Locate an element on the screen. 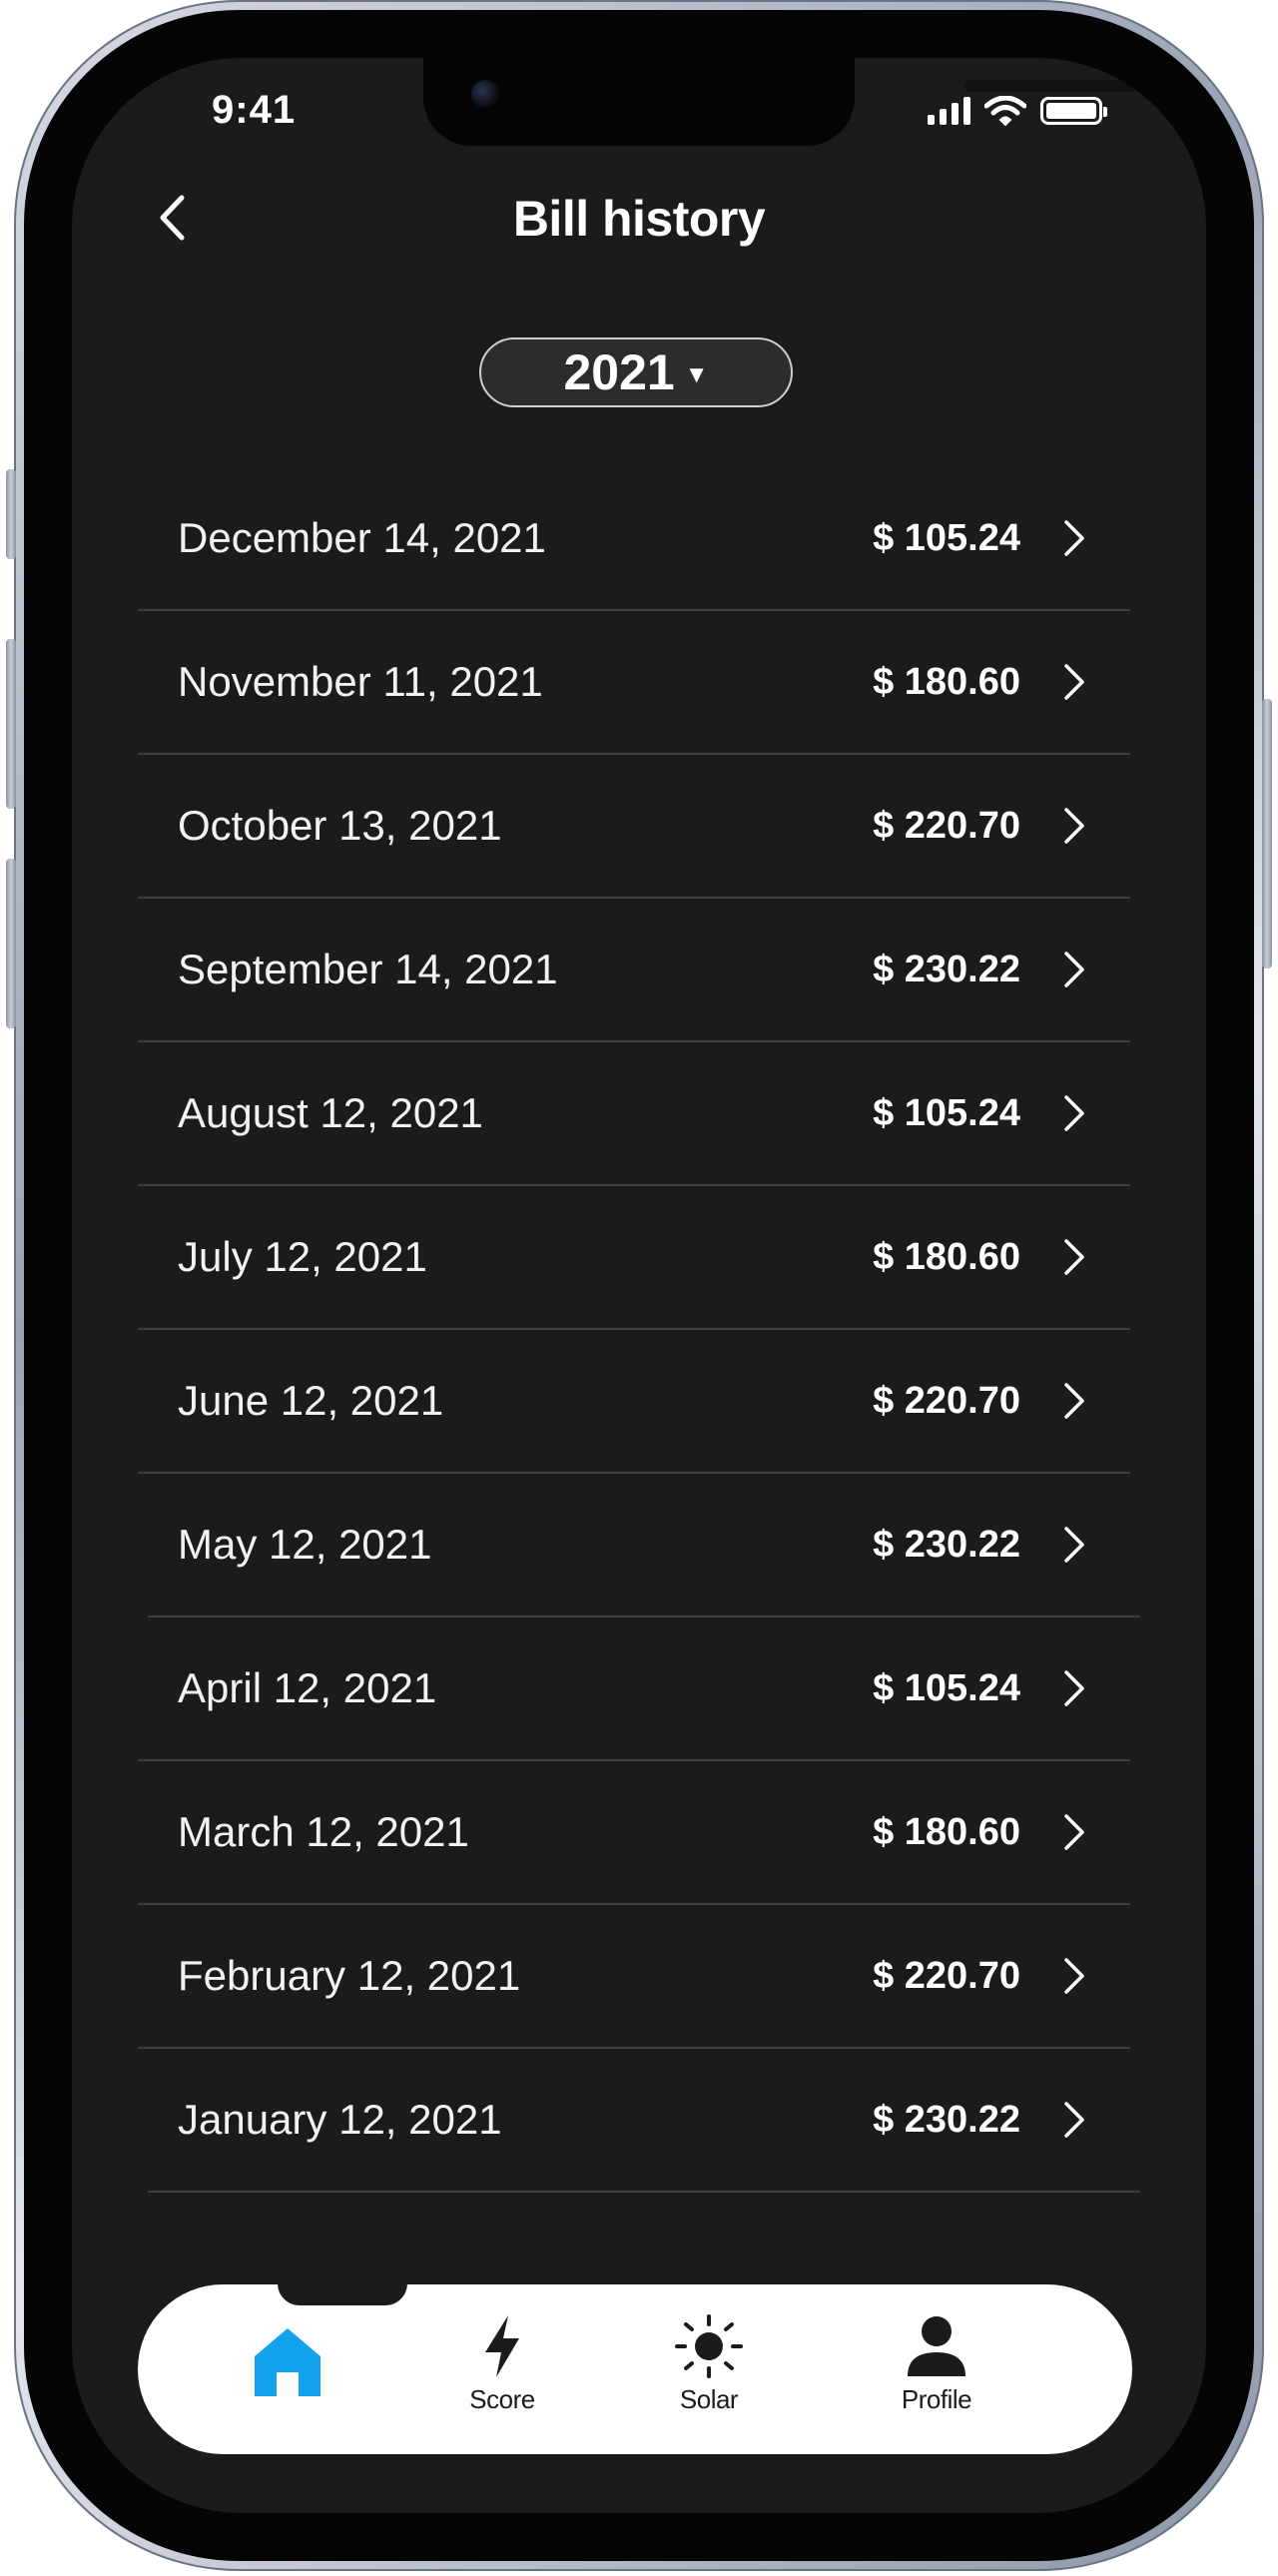  tab-solar: Solar is located at coordinates (709, 2374).